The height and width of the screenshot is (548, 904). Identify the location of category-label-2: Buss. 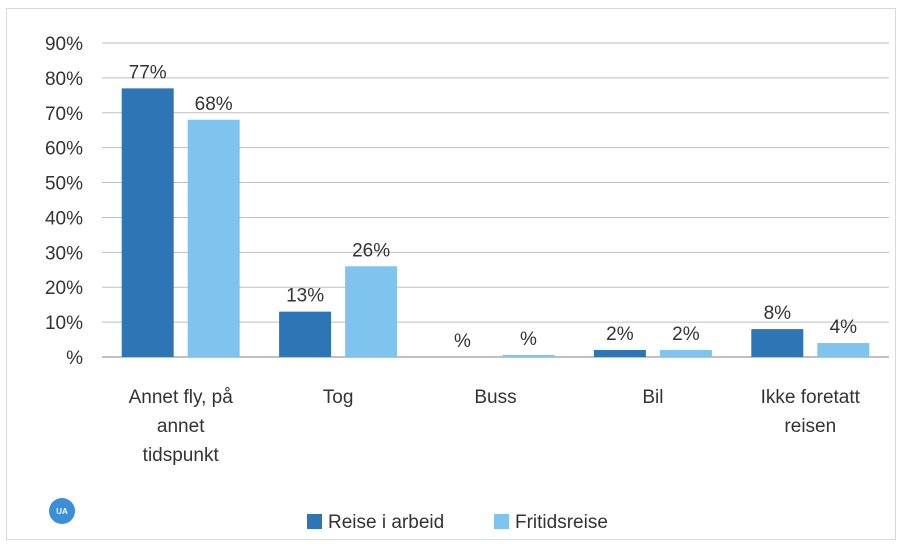
(495, 397).